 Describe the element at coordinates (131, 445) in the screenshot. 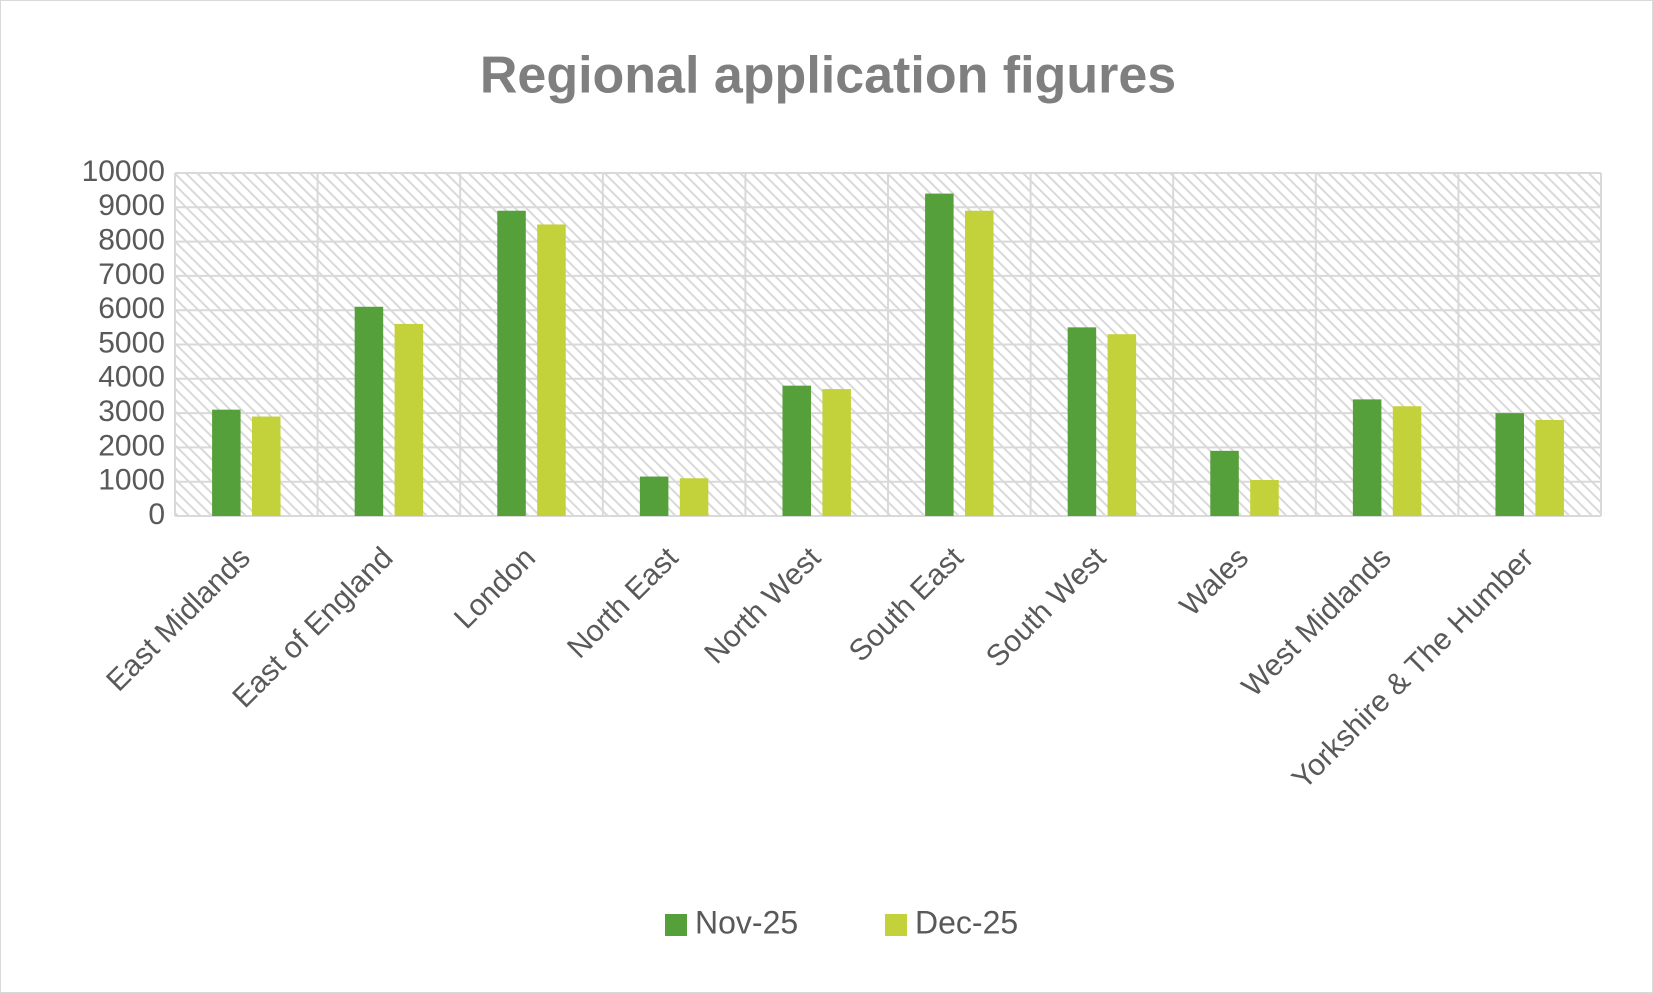

I see `y-tick-label: 2000` at that location.